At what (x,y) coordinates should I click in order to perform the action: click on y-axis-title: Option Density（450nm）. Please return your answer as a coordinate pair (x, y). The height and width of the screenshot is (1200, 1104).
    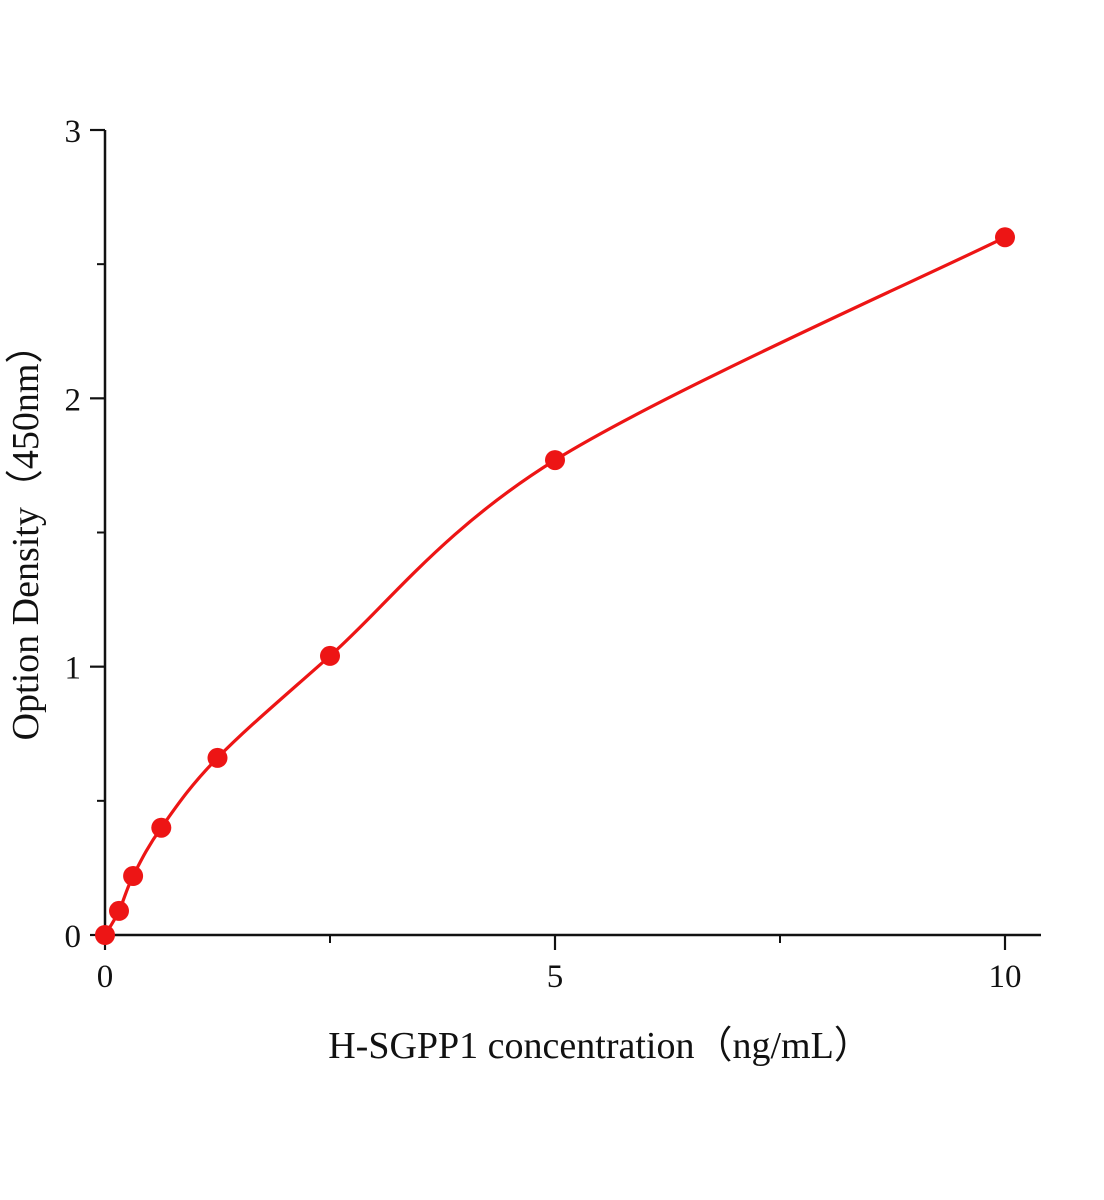
    Looking at the image, I should click on (26, 533).